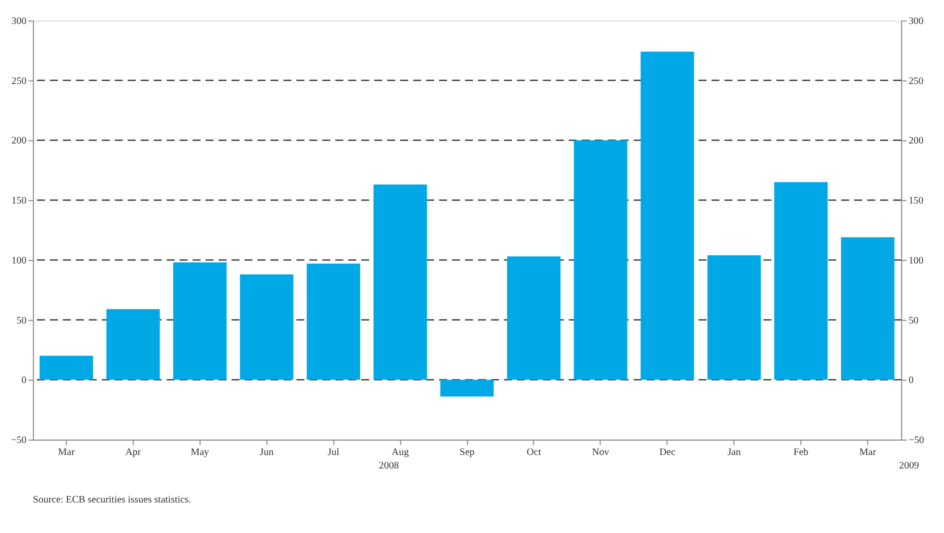 Image resolution: width=944 pixels, height=533 pixels. What do you see at coordinates (601, 452) in the screenshot?
I see `x-tick-label: Nov` at bounding box center [601, 452].